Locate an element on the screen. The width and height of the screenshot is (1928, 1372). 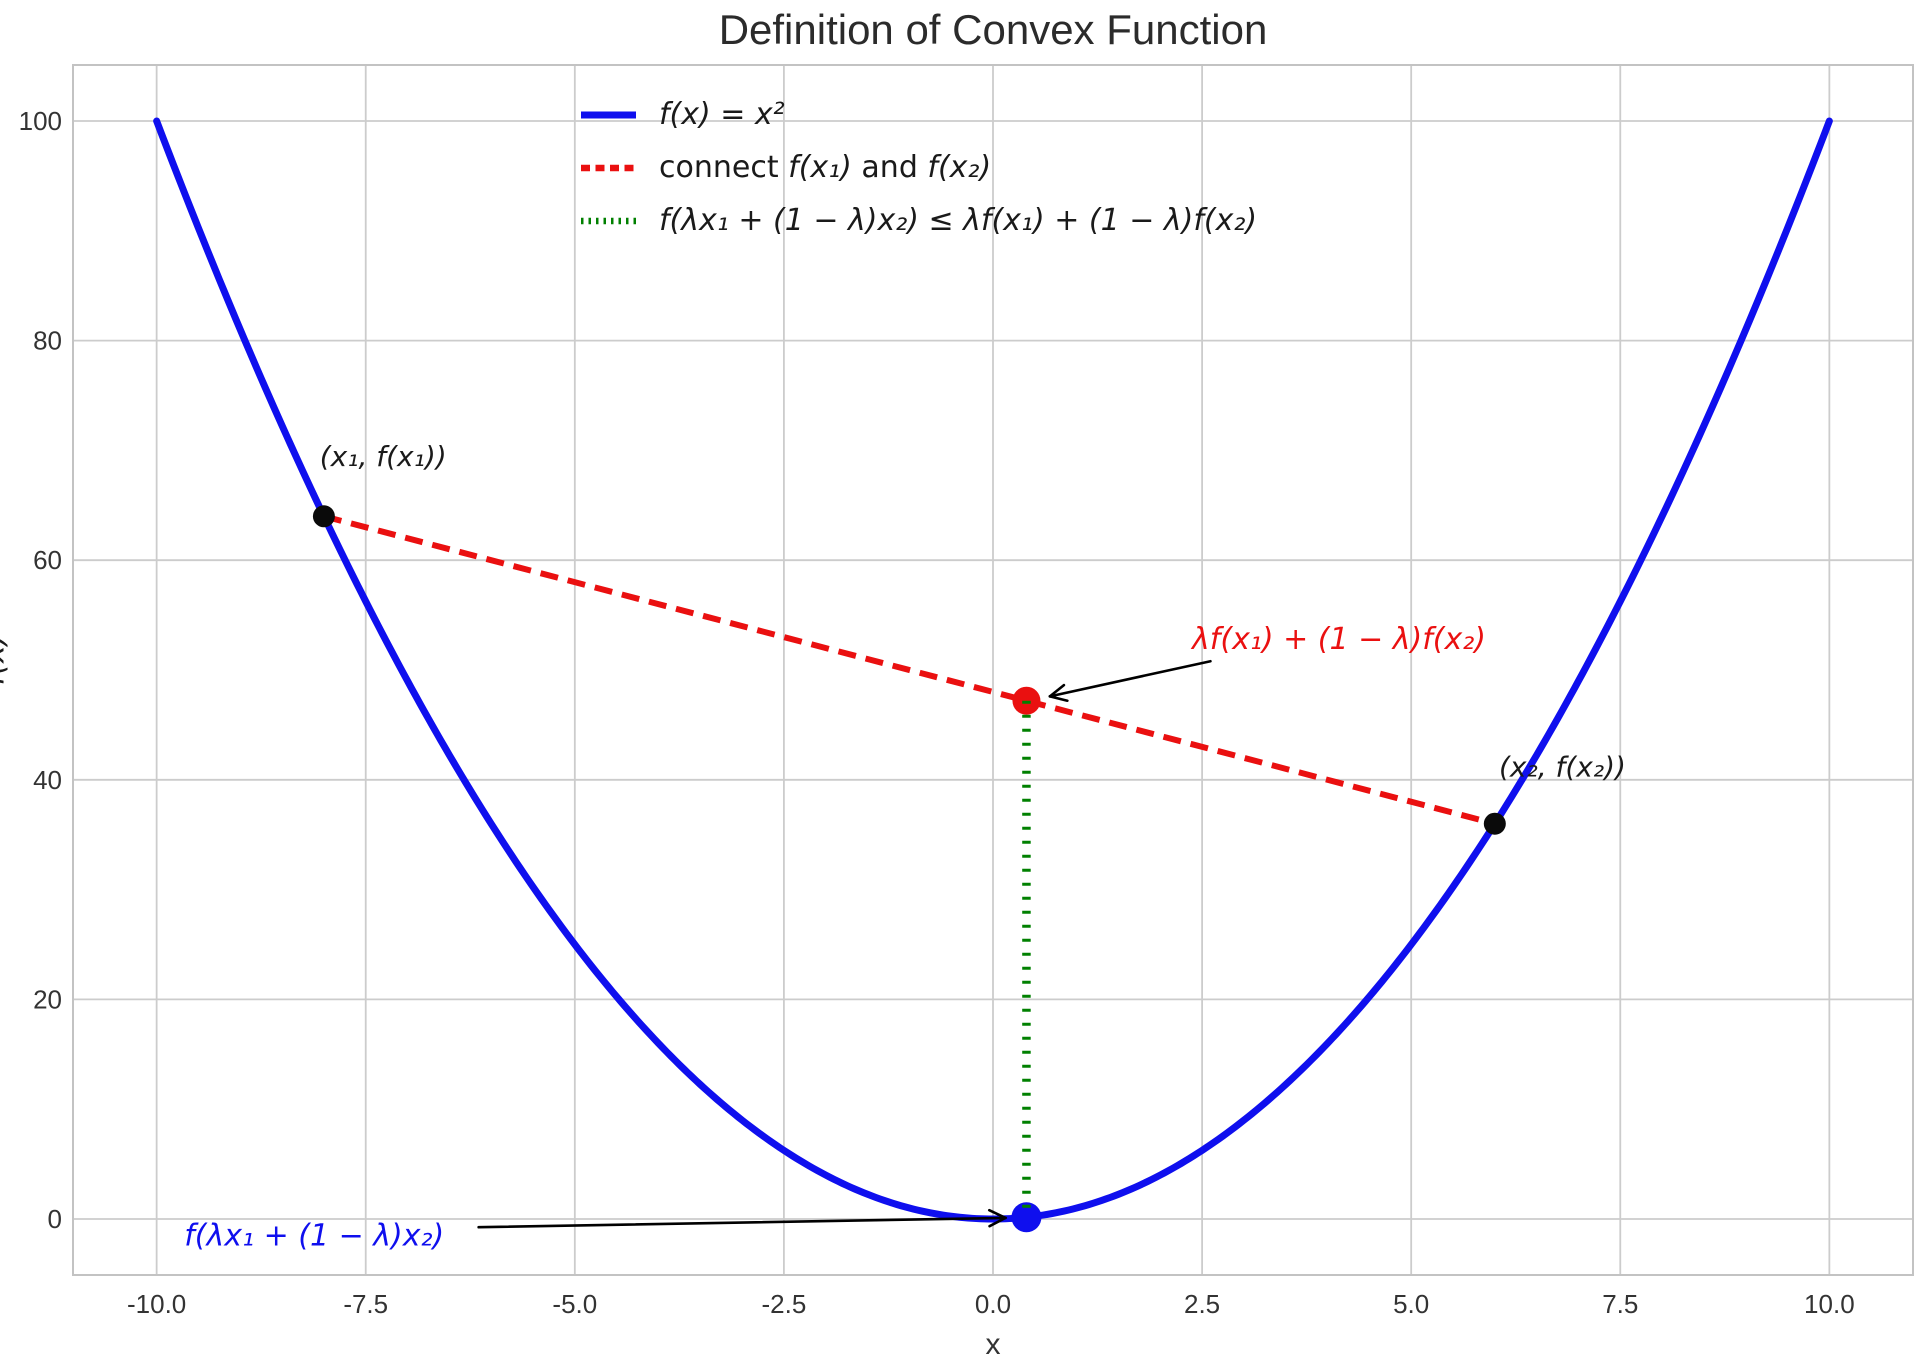
point-x1 is located at coordinates (323, 516).